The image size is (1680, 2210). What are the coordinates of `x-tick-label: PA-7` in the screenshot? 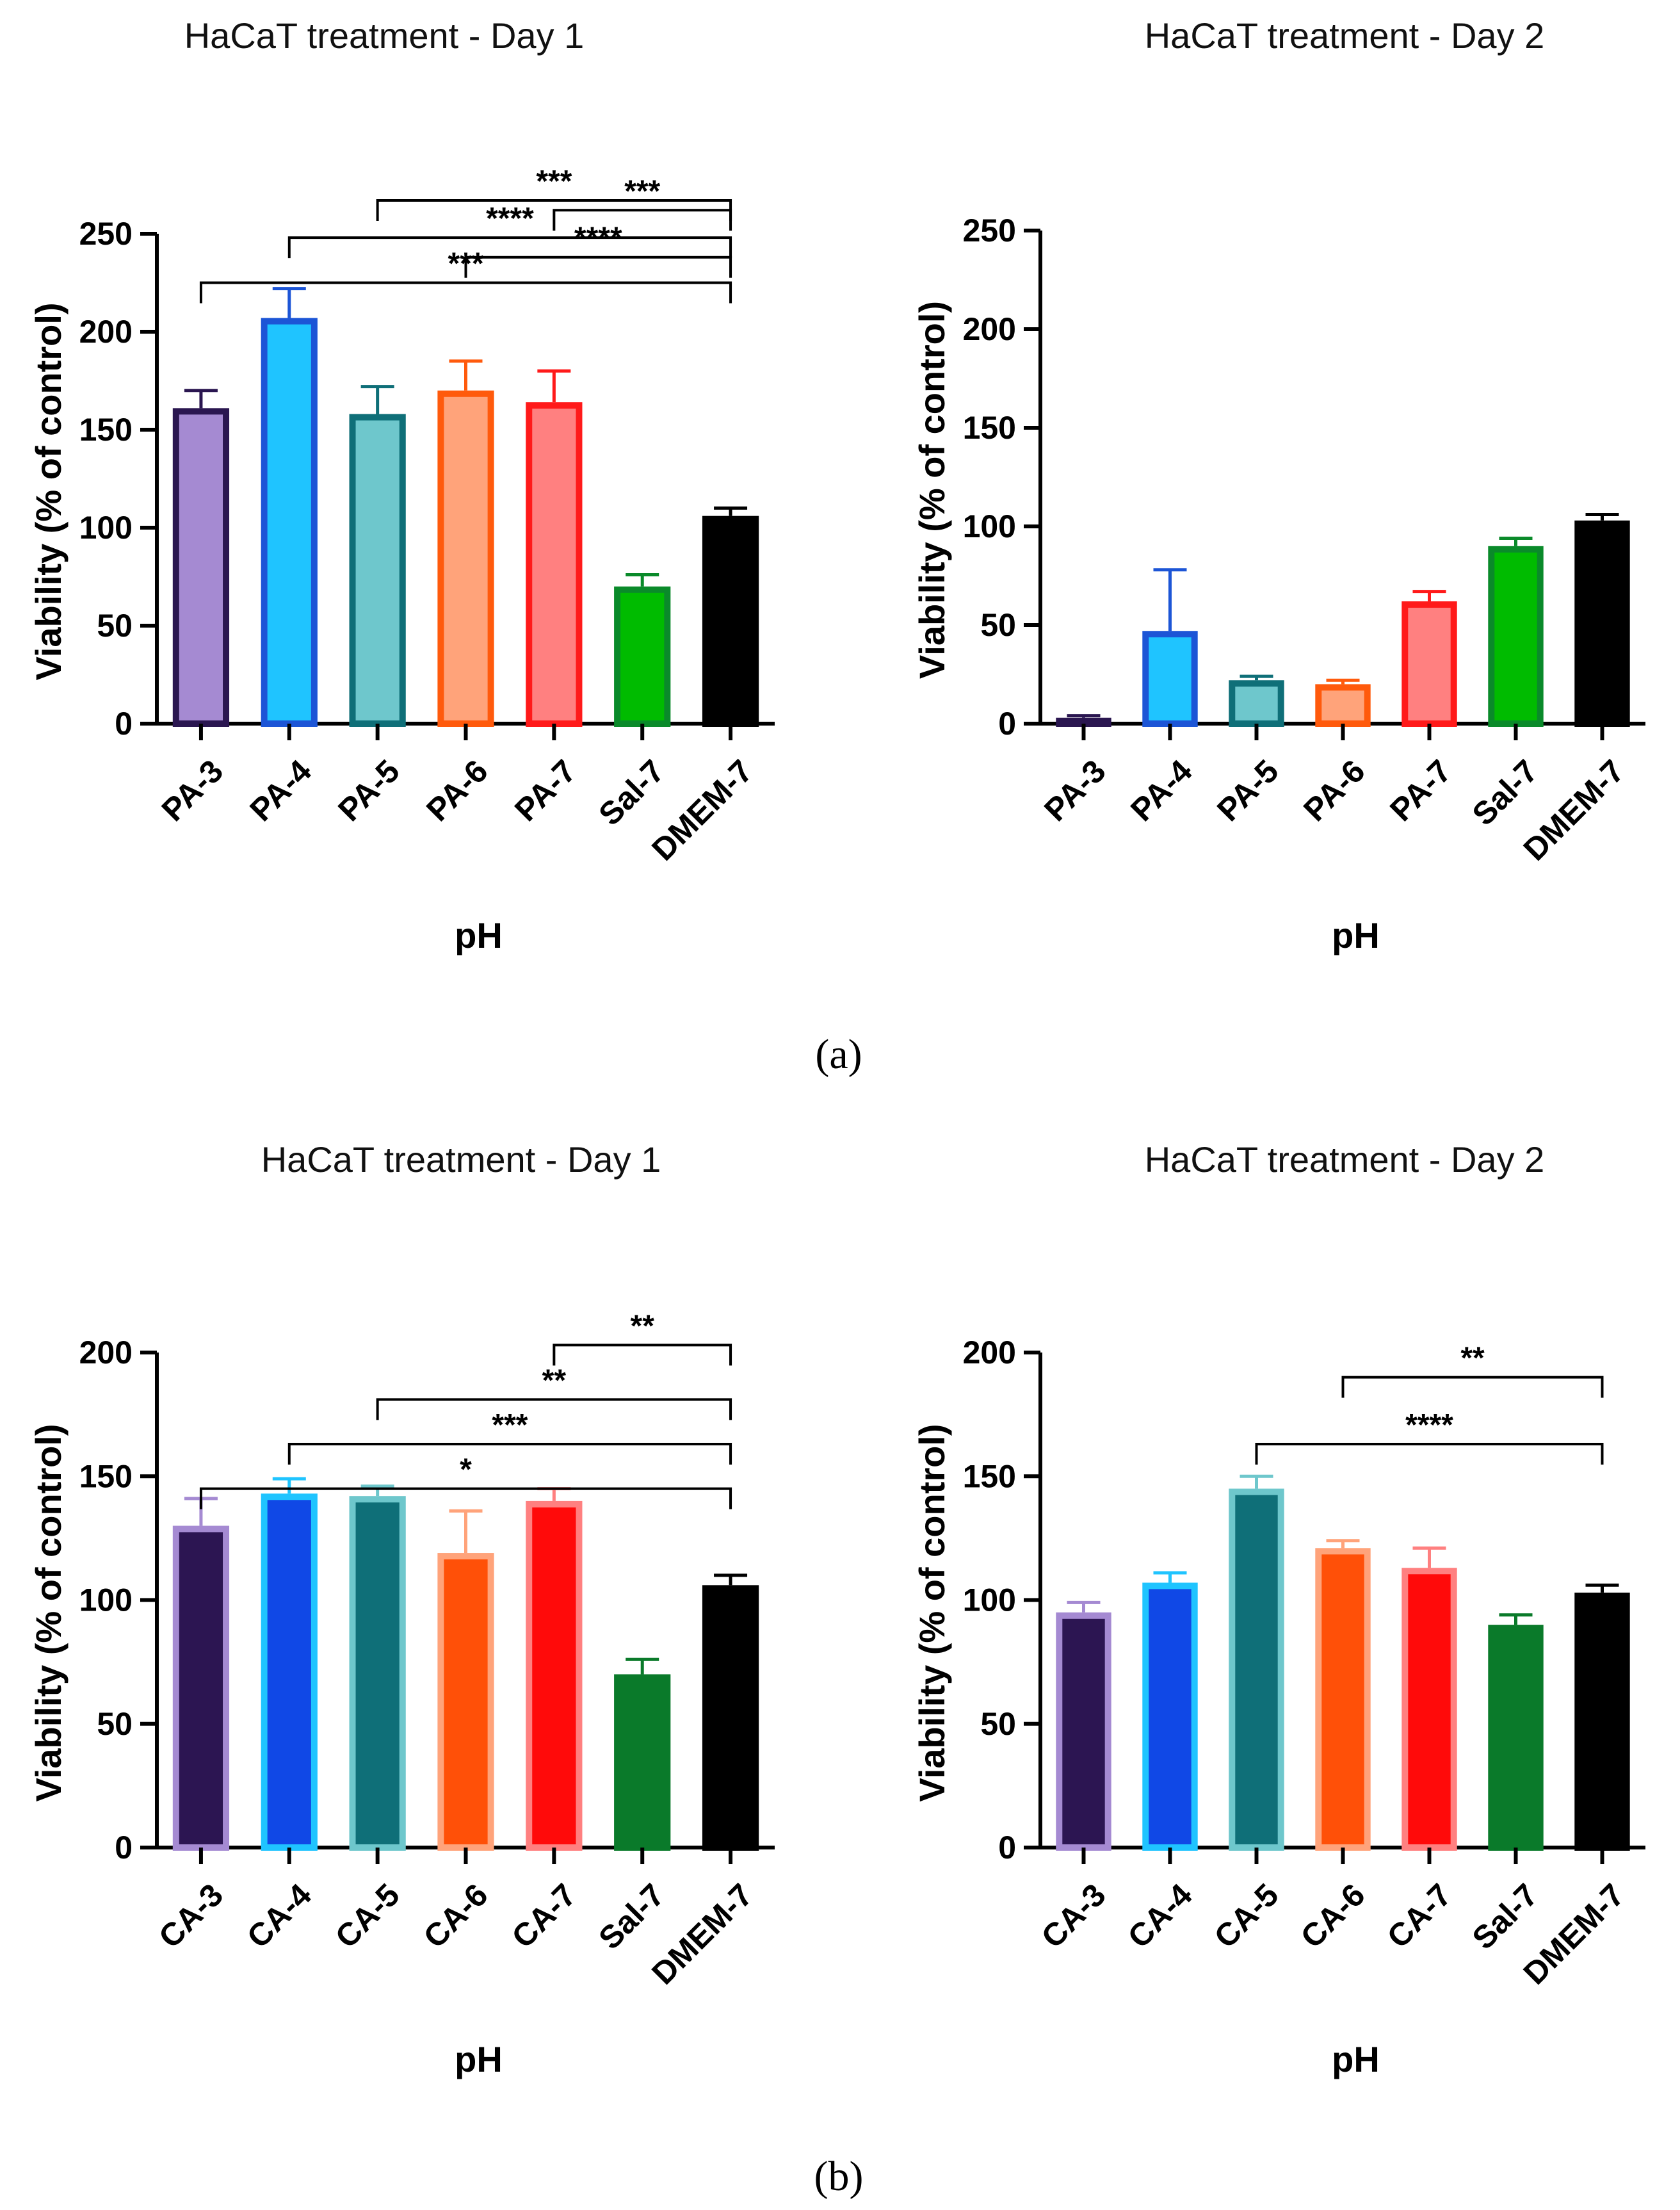 It's located at (545, 791).